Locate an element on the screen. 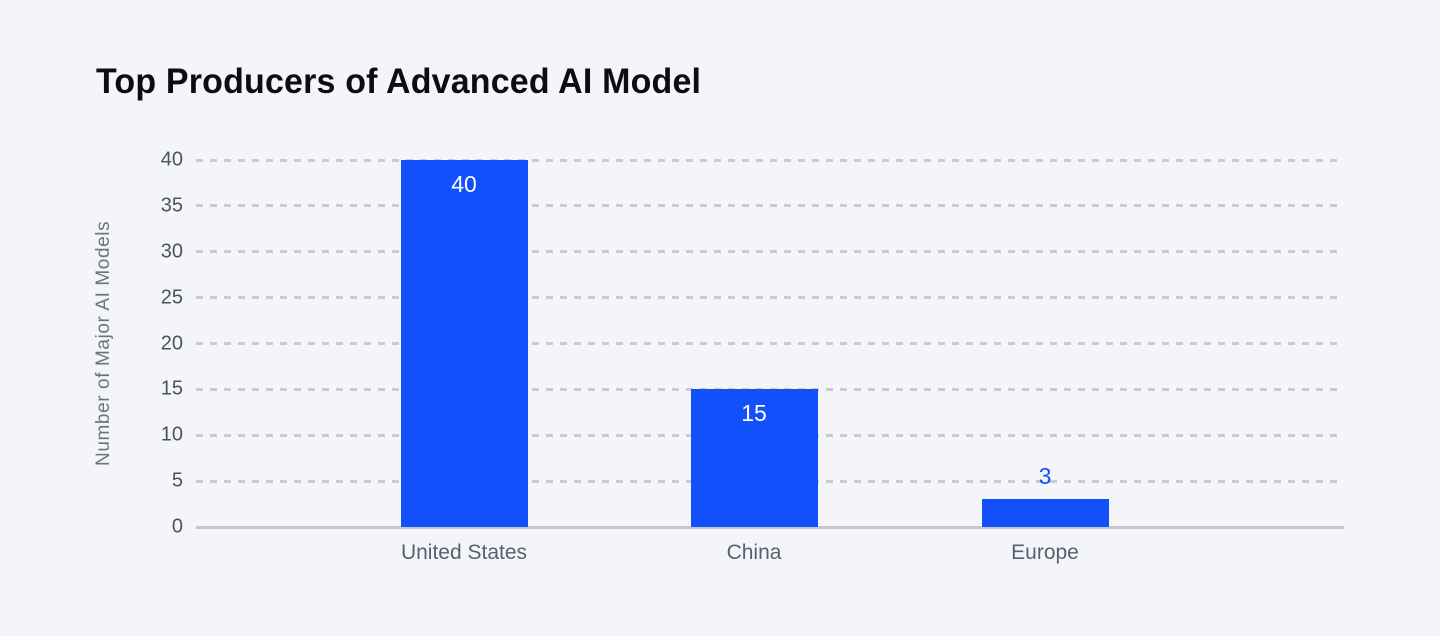 The width and height of the screenshot is (1440, 636). chart-title: Top Producers of Advanced AI Model is located at coordinates (399, 81).